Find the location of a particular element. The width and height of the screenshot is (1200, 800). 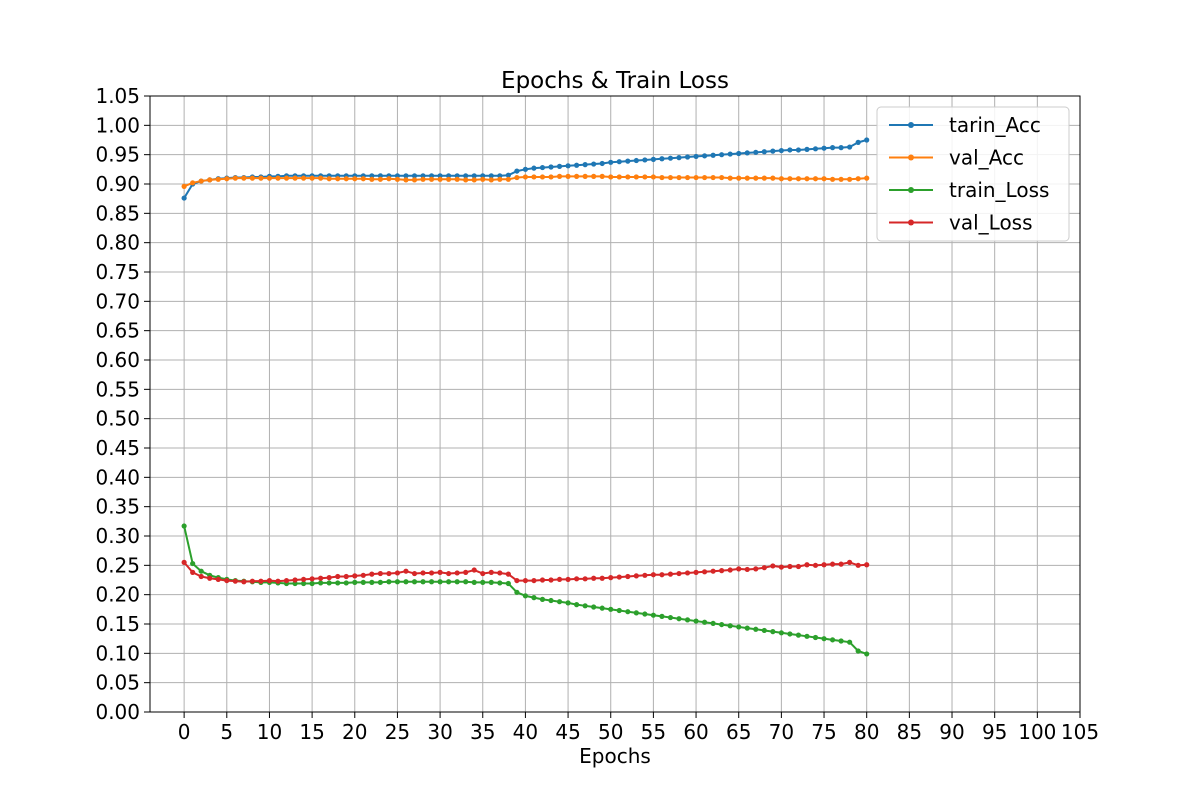

legend-item: tarin_Acc is located at coordinates (965, 125).